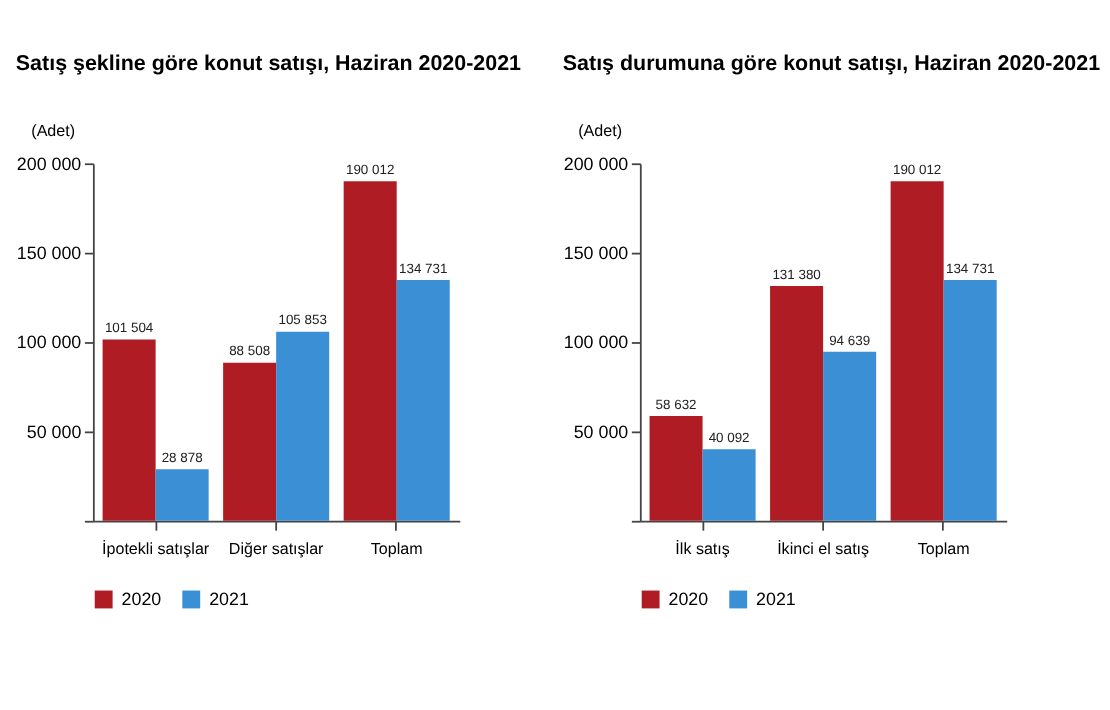 The height and width of the screenshot is (710, 1110). I want to click on x-tick-label: İlk satış, so click(702, 548).